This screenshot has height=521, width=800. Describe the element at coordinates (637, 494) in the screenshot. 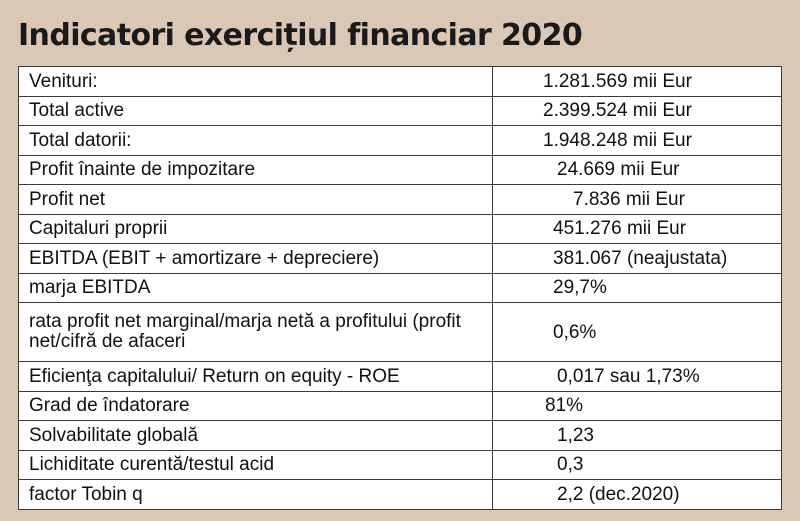

I see `indicator-value: 2,2 (dec.2020)` at that location.